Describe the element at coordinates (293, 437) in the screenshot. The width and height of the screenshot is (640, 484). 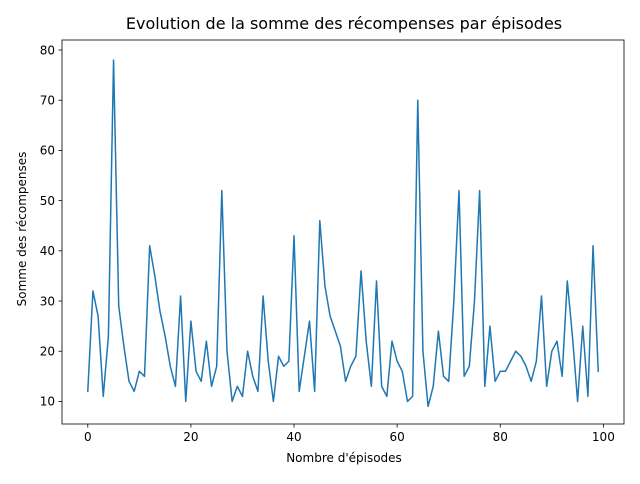
I see `x-tick-label: 40` at that location.